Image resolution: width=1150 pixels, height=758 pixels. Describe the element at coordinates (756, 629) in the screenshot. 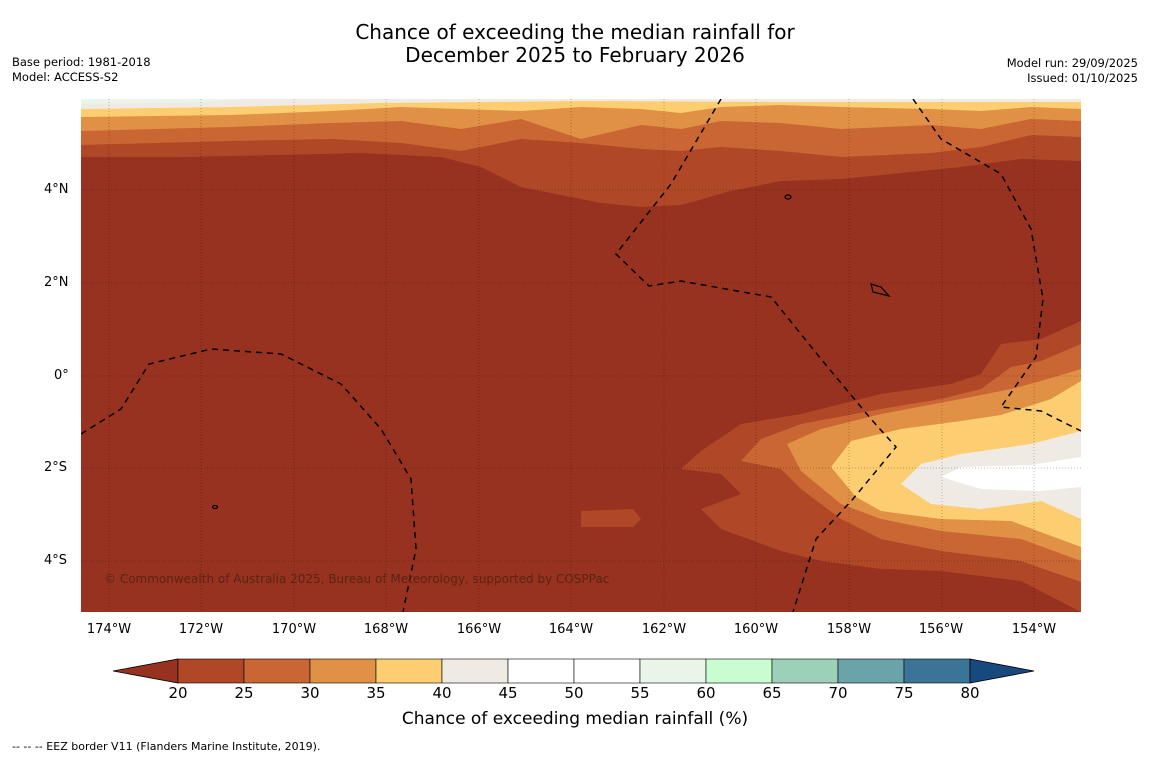

I see `lon-label-160w: 160°W` at that location.